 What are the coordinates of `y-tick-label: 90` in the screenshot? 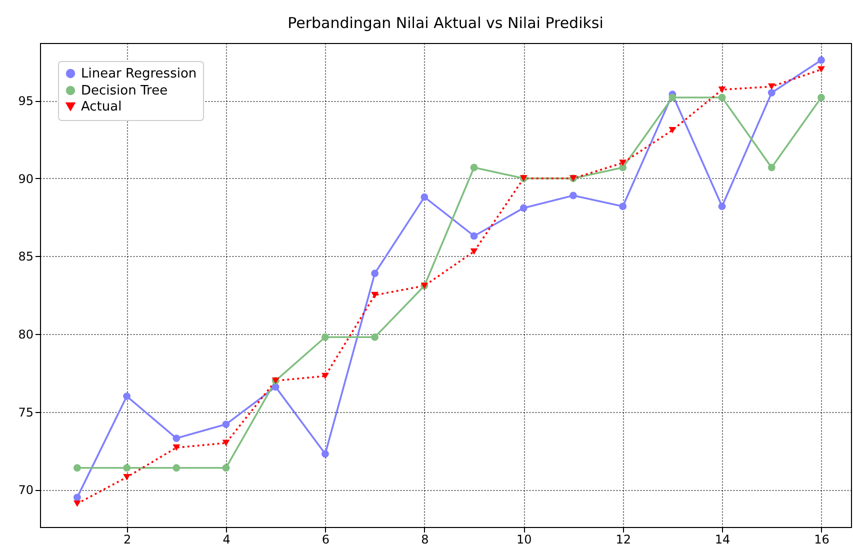 It's located at (26, 179).